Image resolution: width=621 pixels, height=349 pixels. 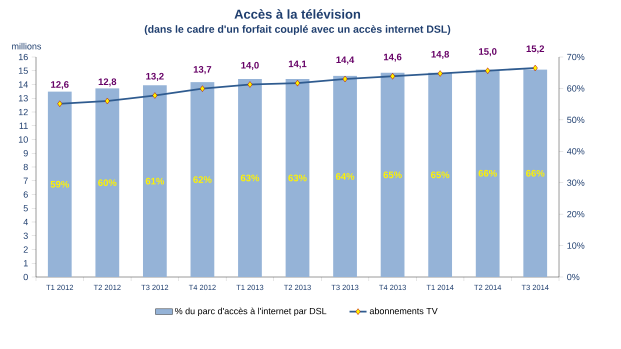 What do you see at coordinates (441, 54) in the screenshot?
I see `data-label: 14,8` at bounding box center [441, 54].